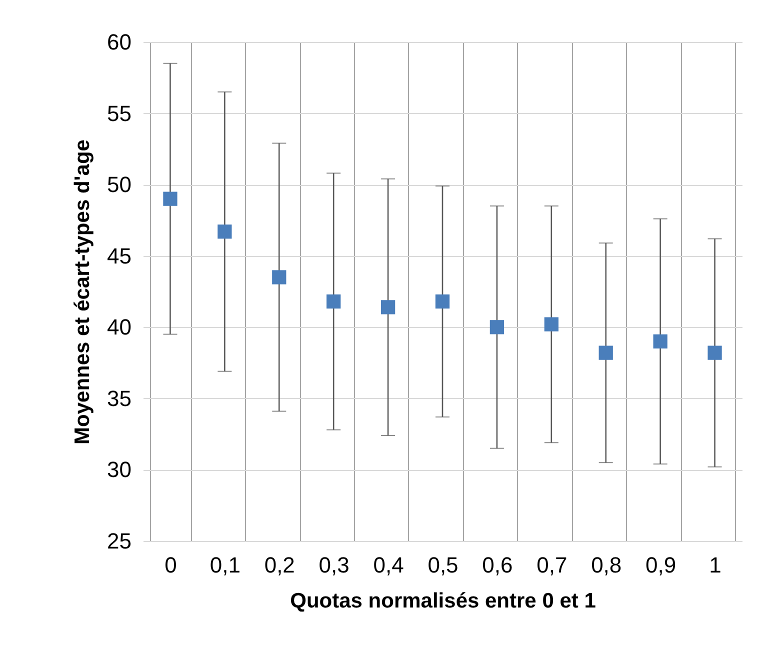 The image size is (767, 664). I want to click on x-tick-label: 0,2, so click(279, 565).